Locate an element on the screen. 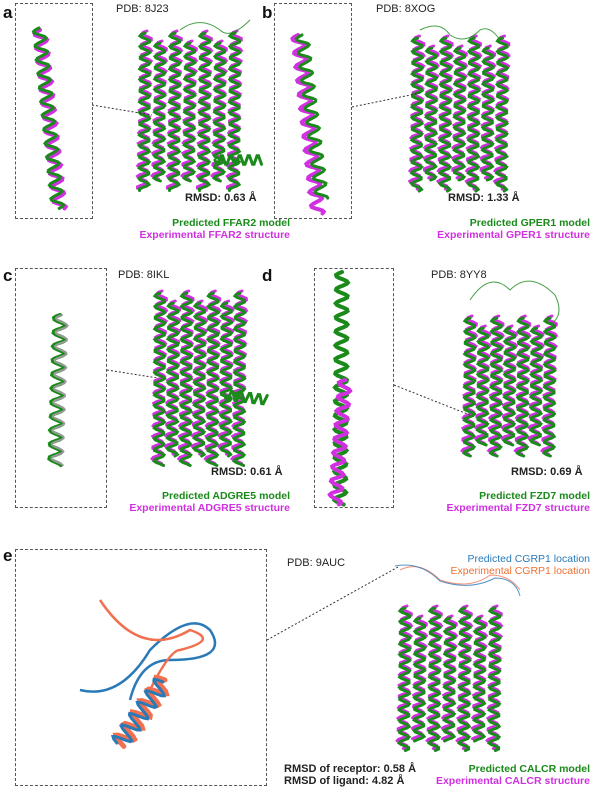 The width and height of the screenshot is (600, 792). legend-predicted-d: Predicted FZD7 model is located at coordinates (534, 496).